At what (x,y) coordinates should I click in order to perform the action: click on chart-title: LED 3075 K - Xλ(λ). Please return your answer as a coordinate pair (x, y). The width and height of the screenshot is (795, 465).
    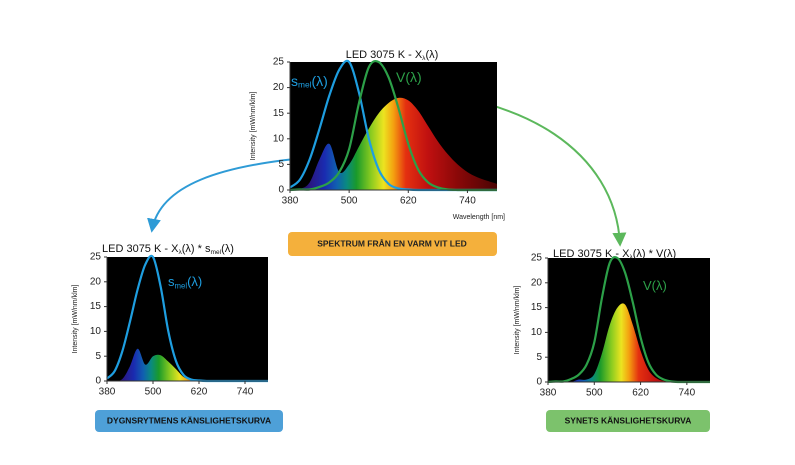
    Looking at the image, I should click on (392, 55).